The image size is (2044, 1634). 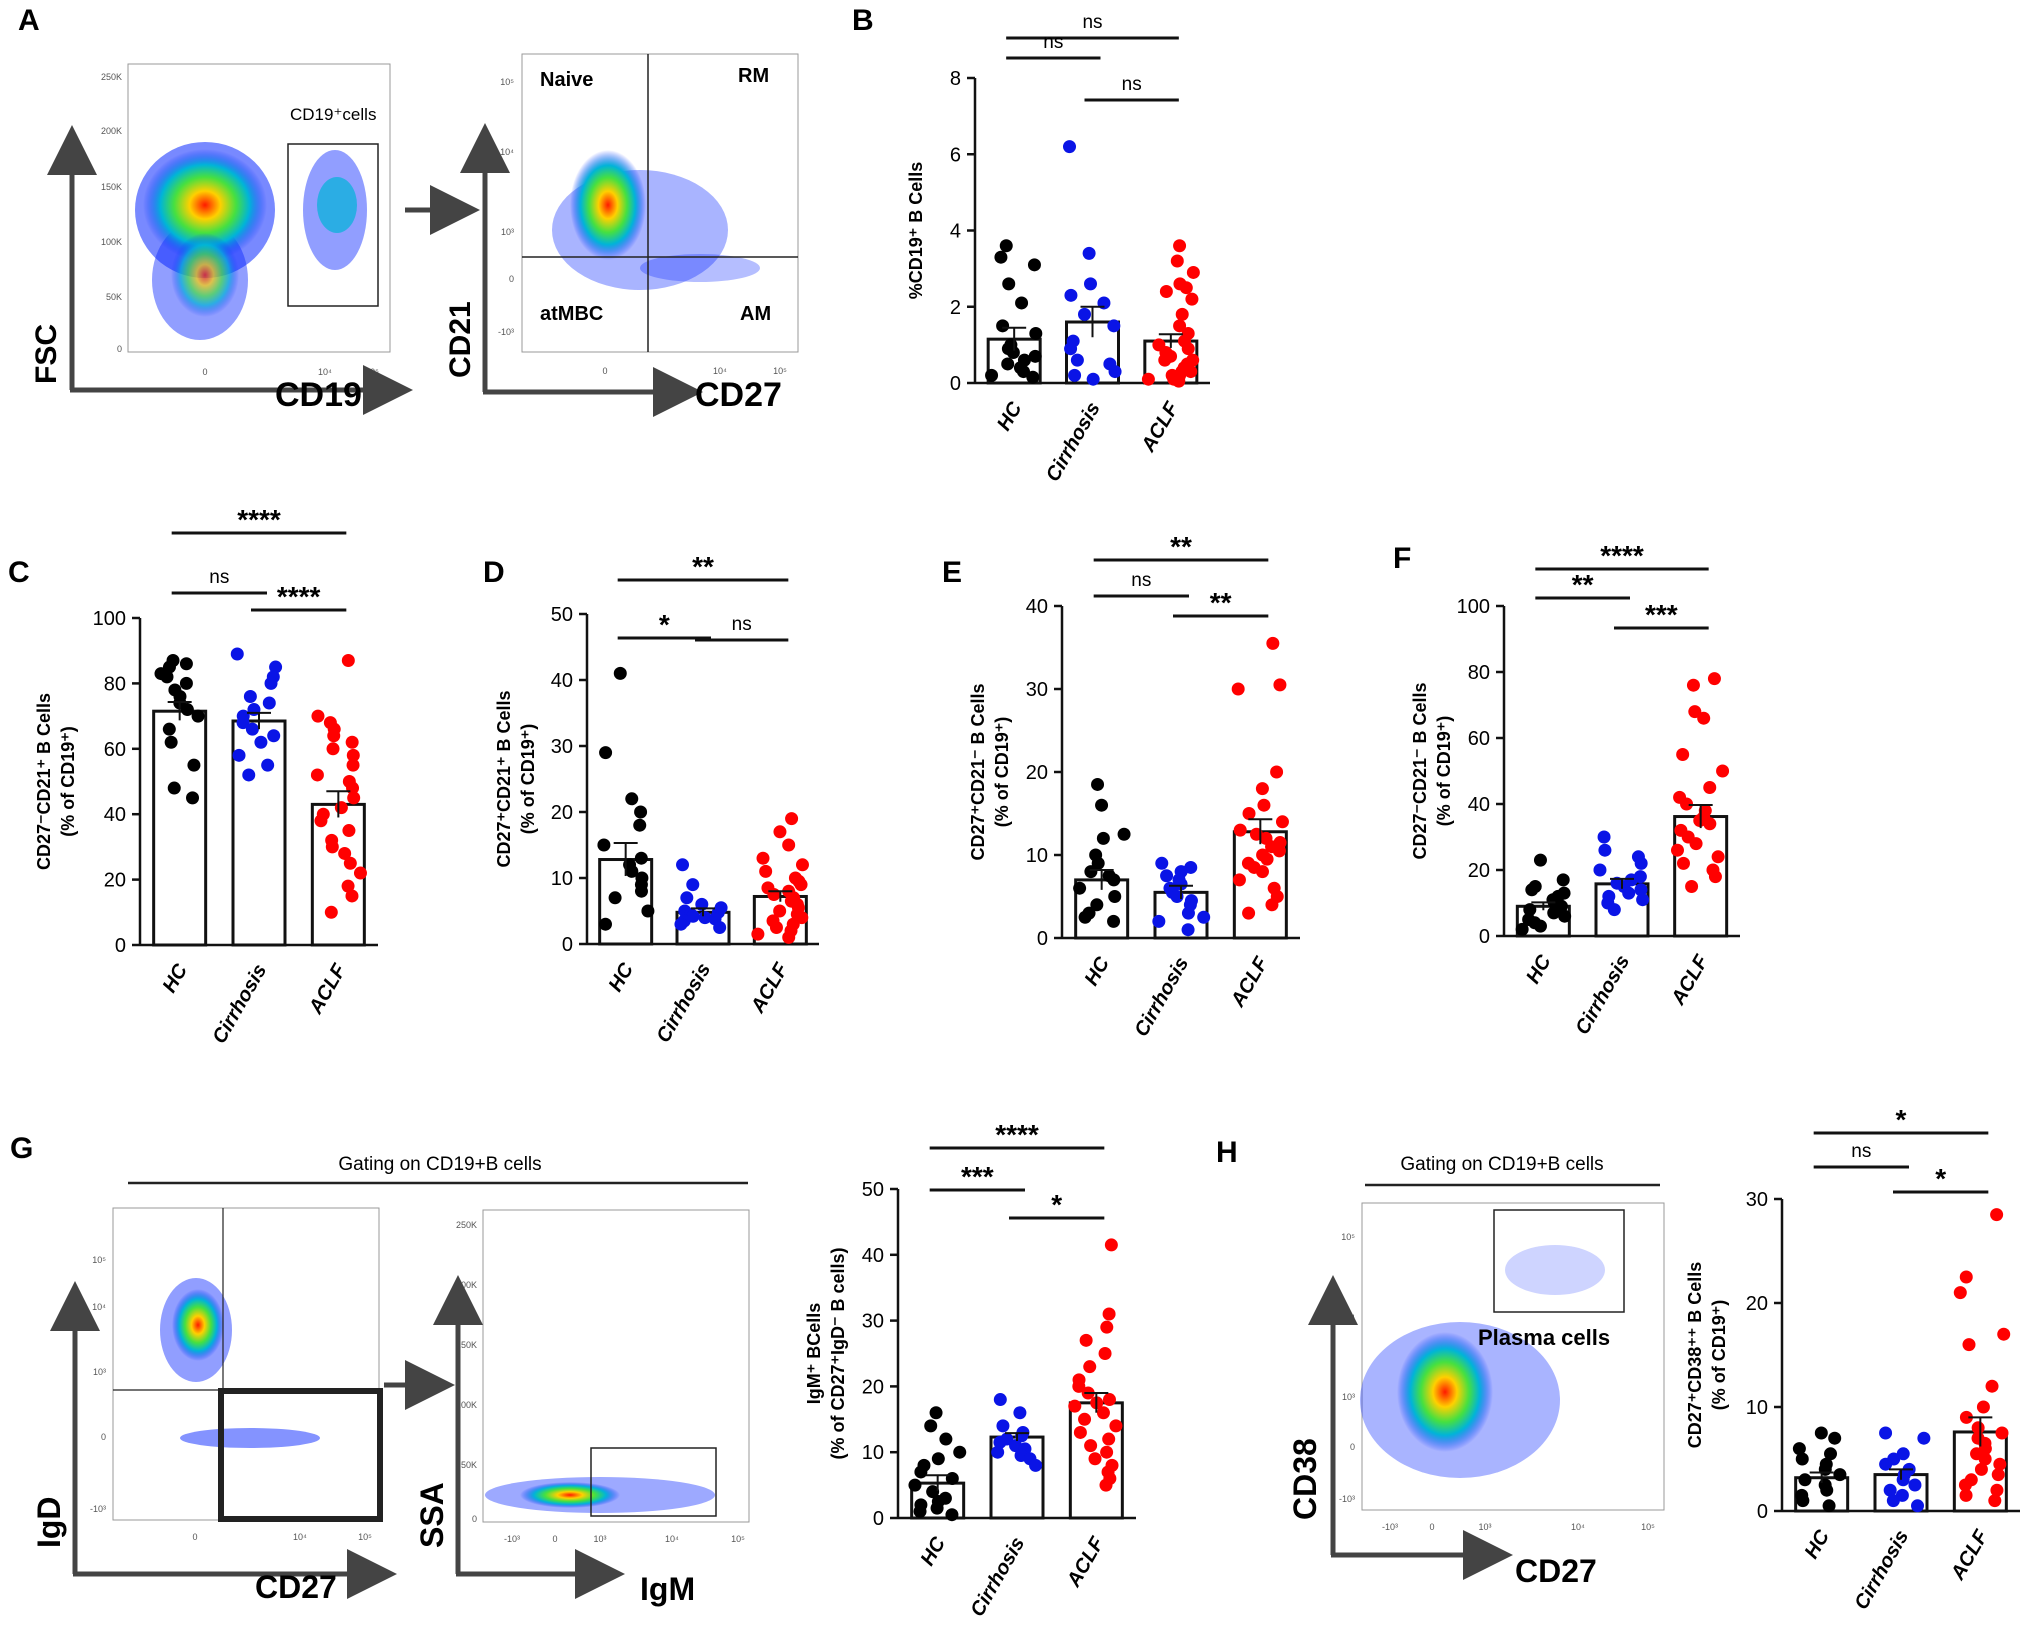 What do you see at coordinates (742, 624) in the screenshot?
I see `significance-label: ns` at bounding box center [742, 624].